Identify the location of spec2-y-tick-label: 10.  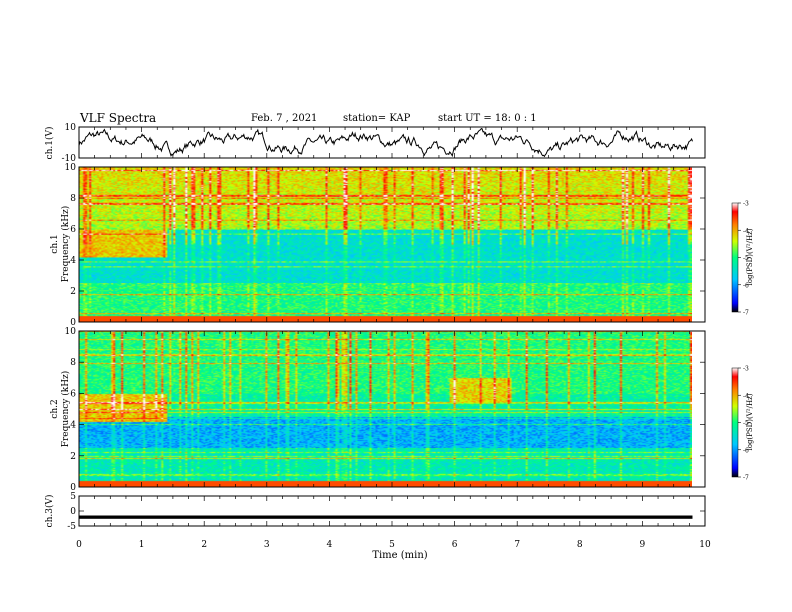
(71, 332).